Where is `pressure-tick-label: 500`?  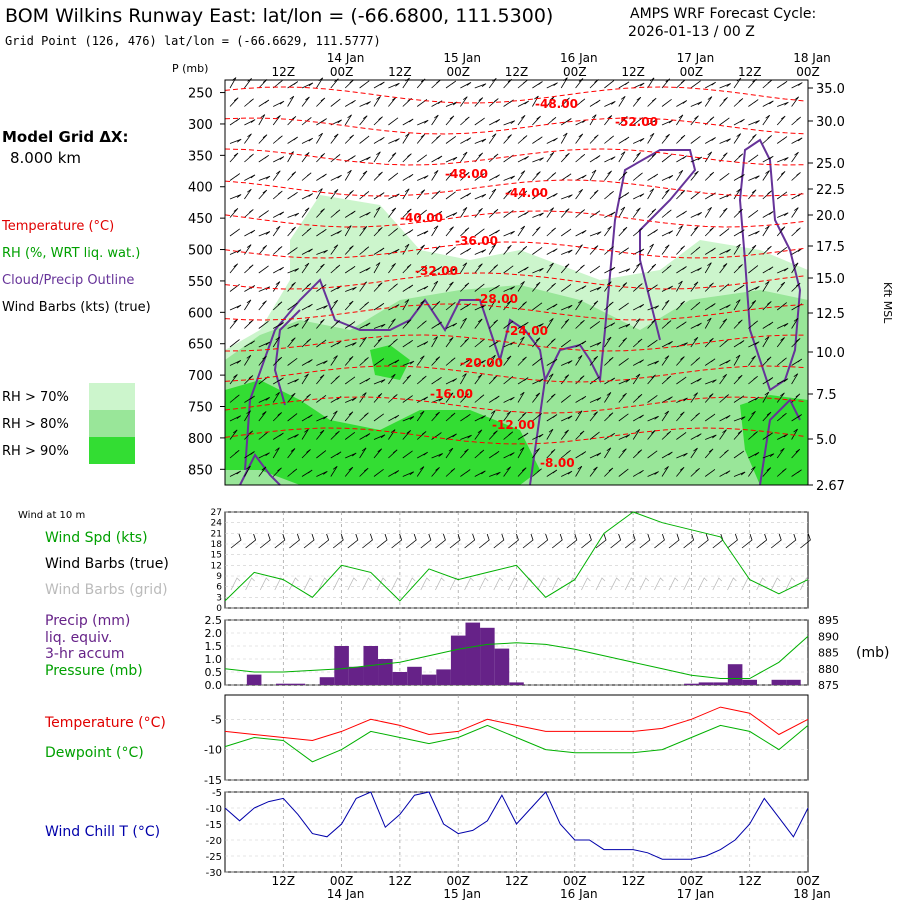 pressure-tick-label: 500 is located at coordinates (200, 251).